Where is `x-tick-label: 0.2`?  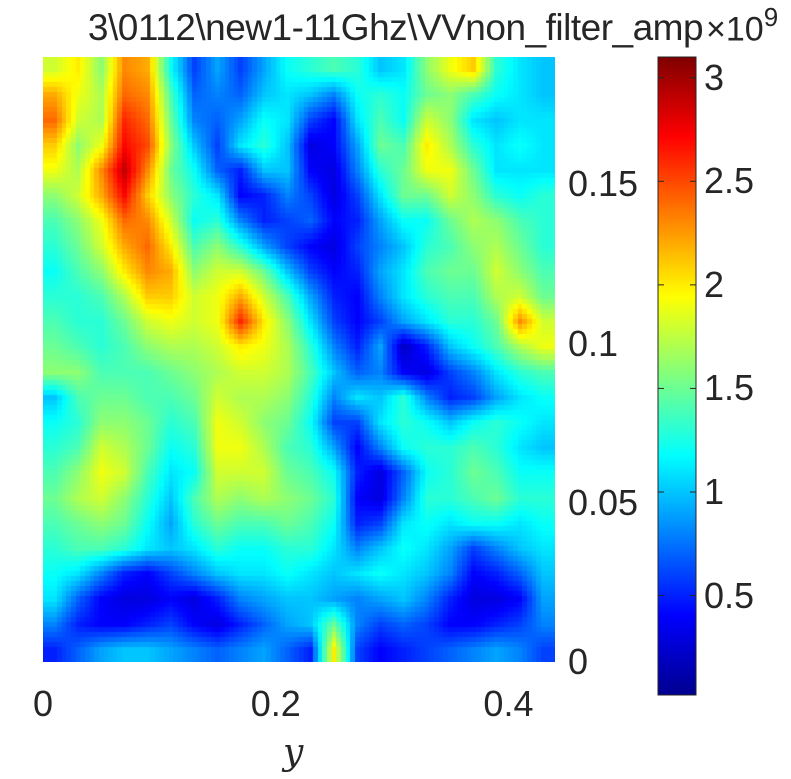
x-tick-label: 0.2 is located at coordinates (275, 703).